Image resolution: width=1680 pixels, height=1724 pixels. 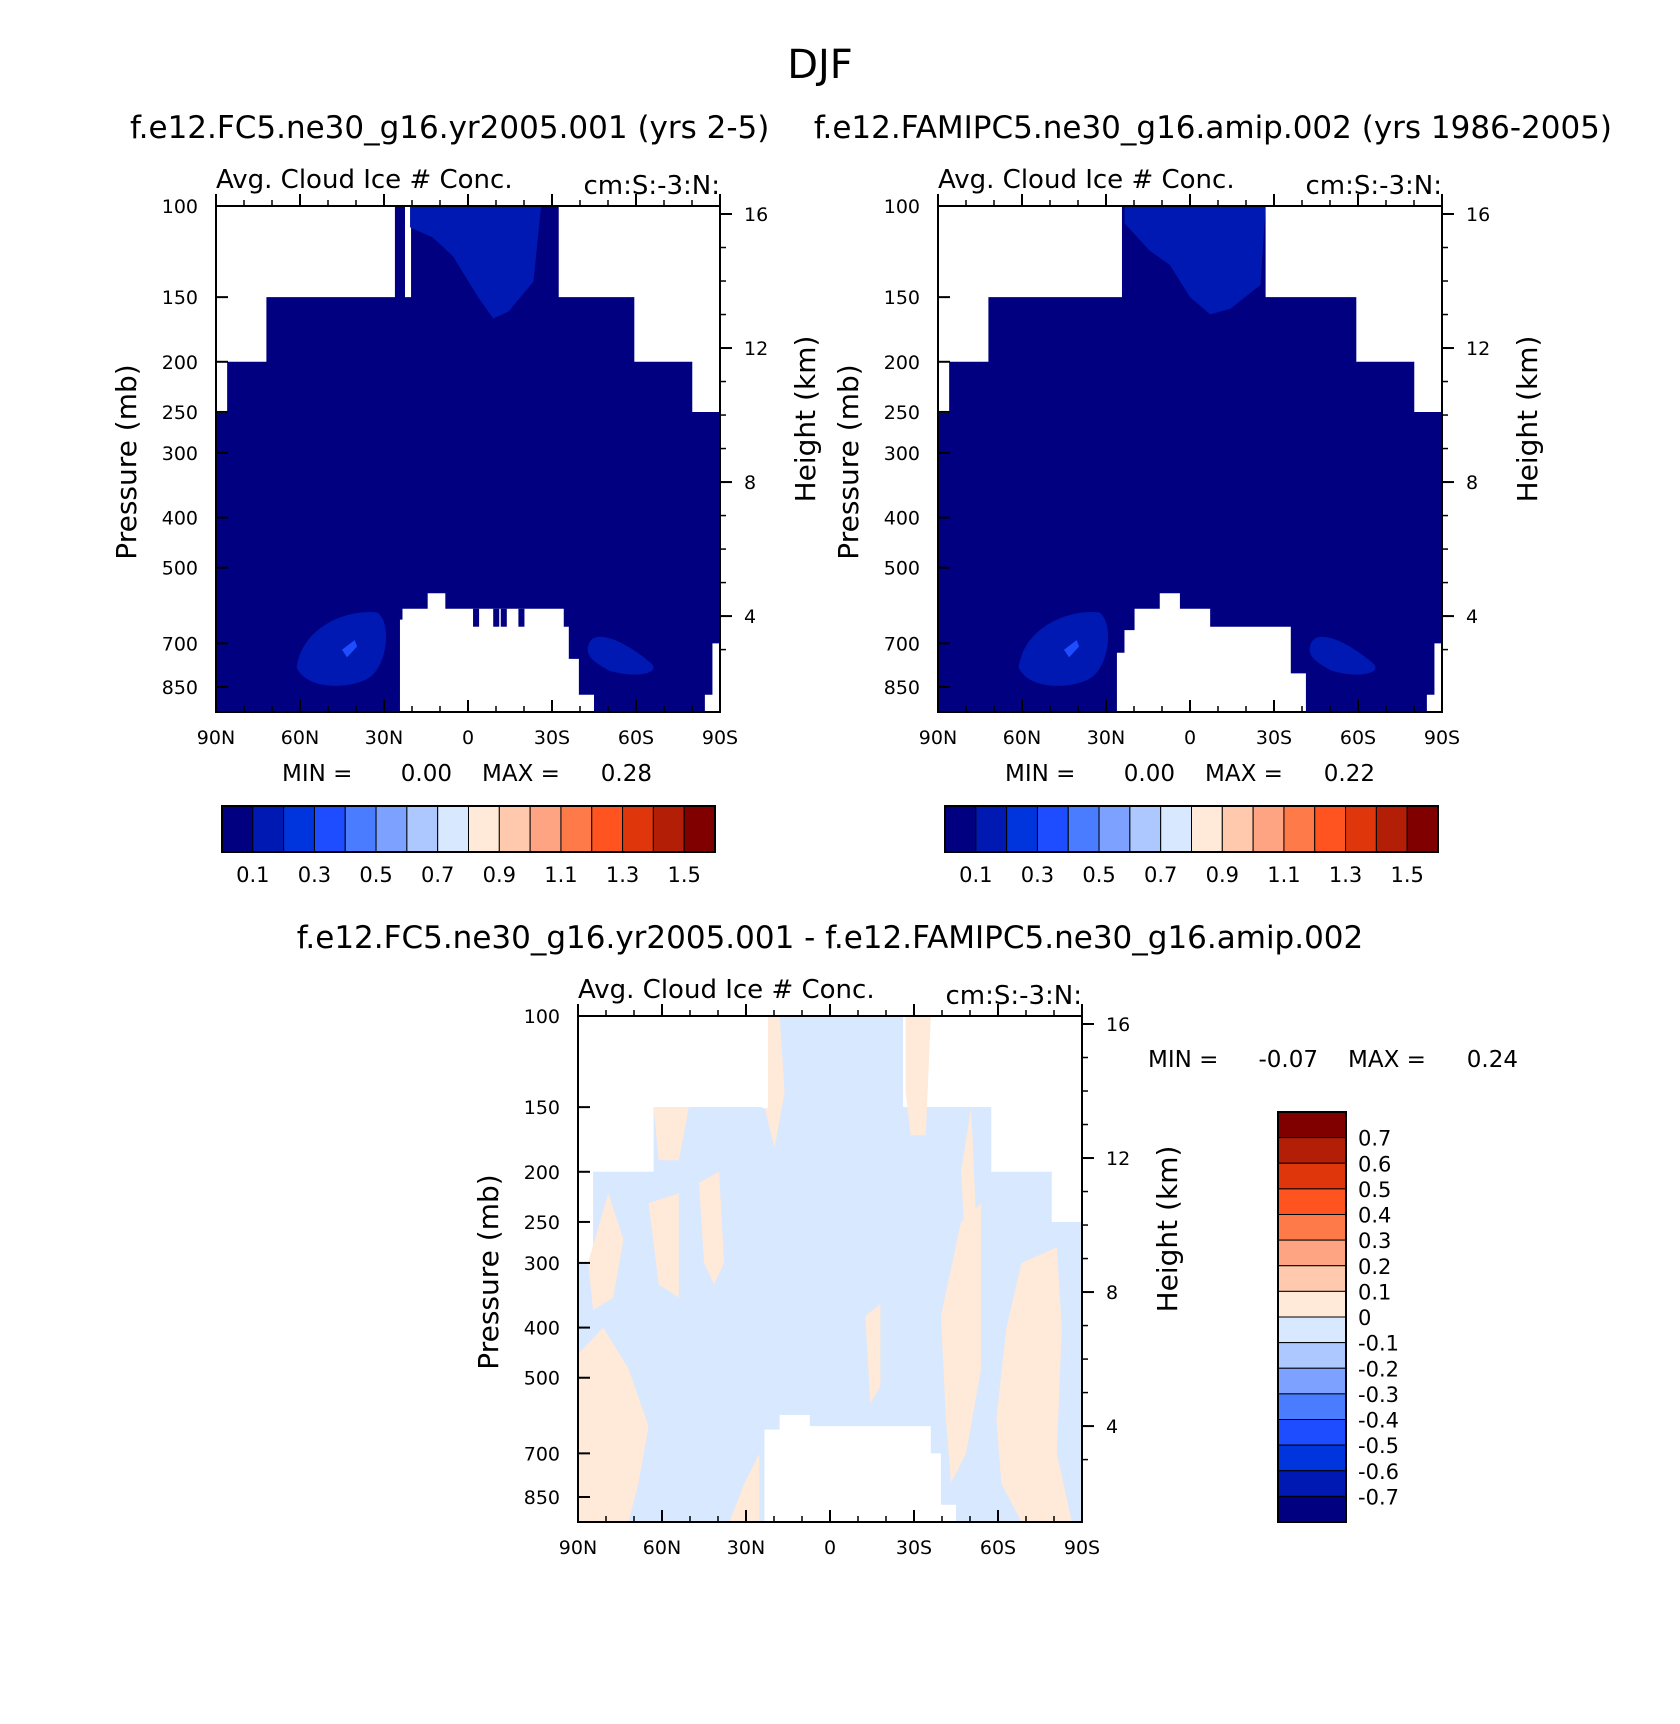 What do you see at coordinates (1288, 1060) in the screenshot?
I see `min-value: -0.07` at bounding box center [1288, 1060].